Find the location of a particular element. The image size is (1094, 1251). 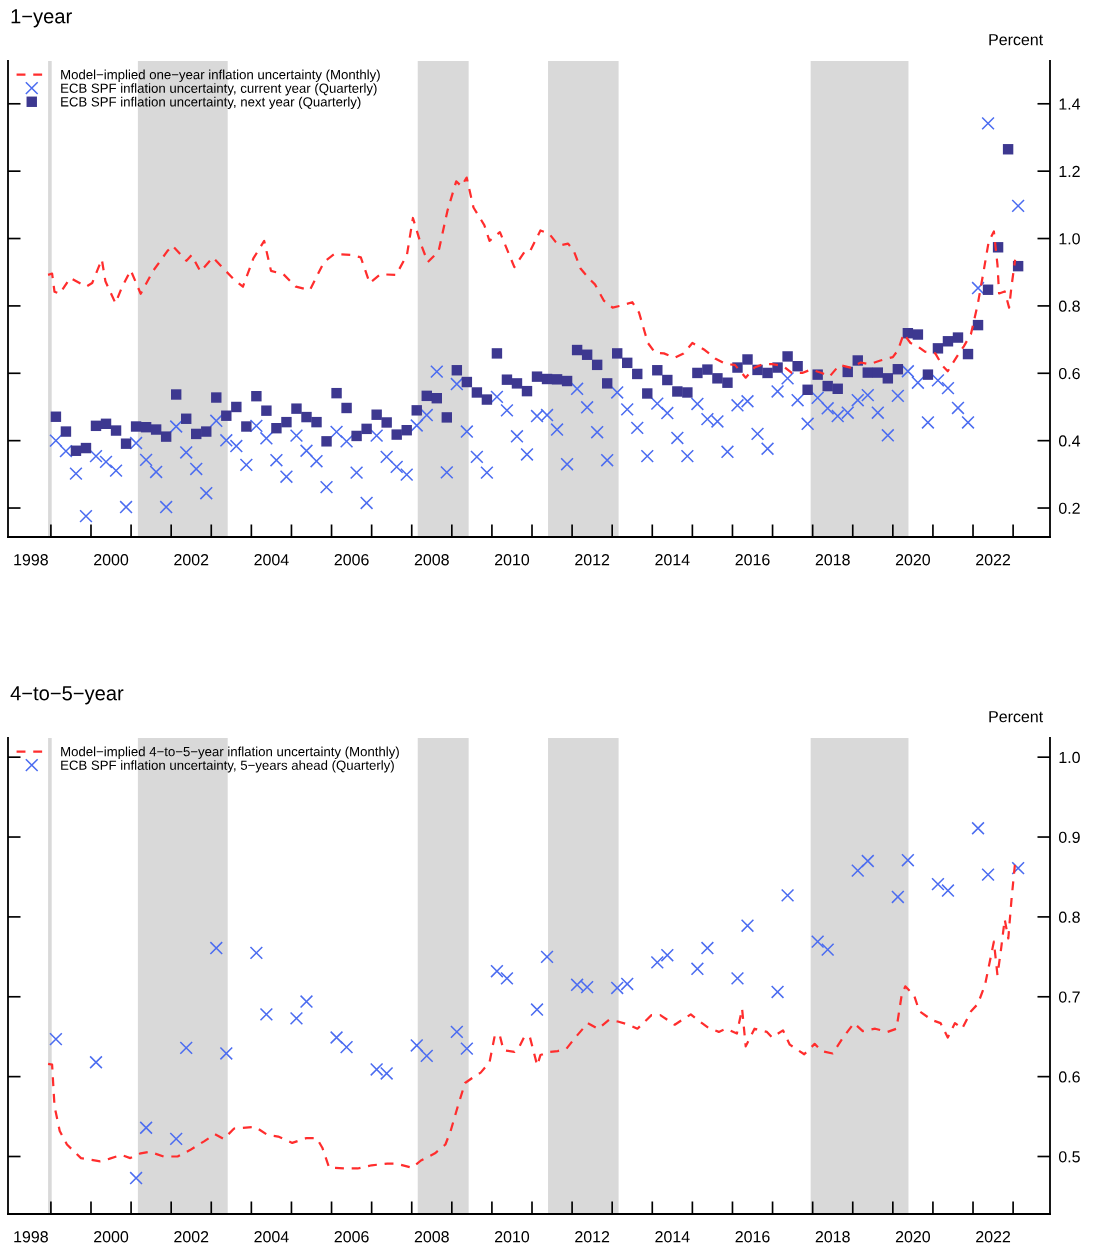

y-tick-label: 0.7 is located at coordinates (1069, 997).